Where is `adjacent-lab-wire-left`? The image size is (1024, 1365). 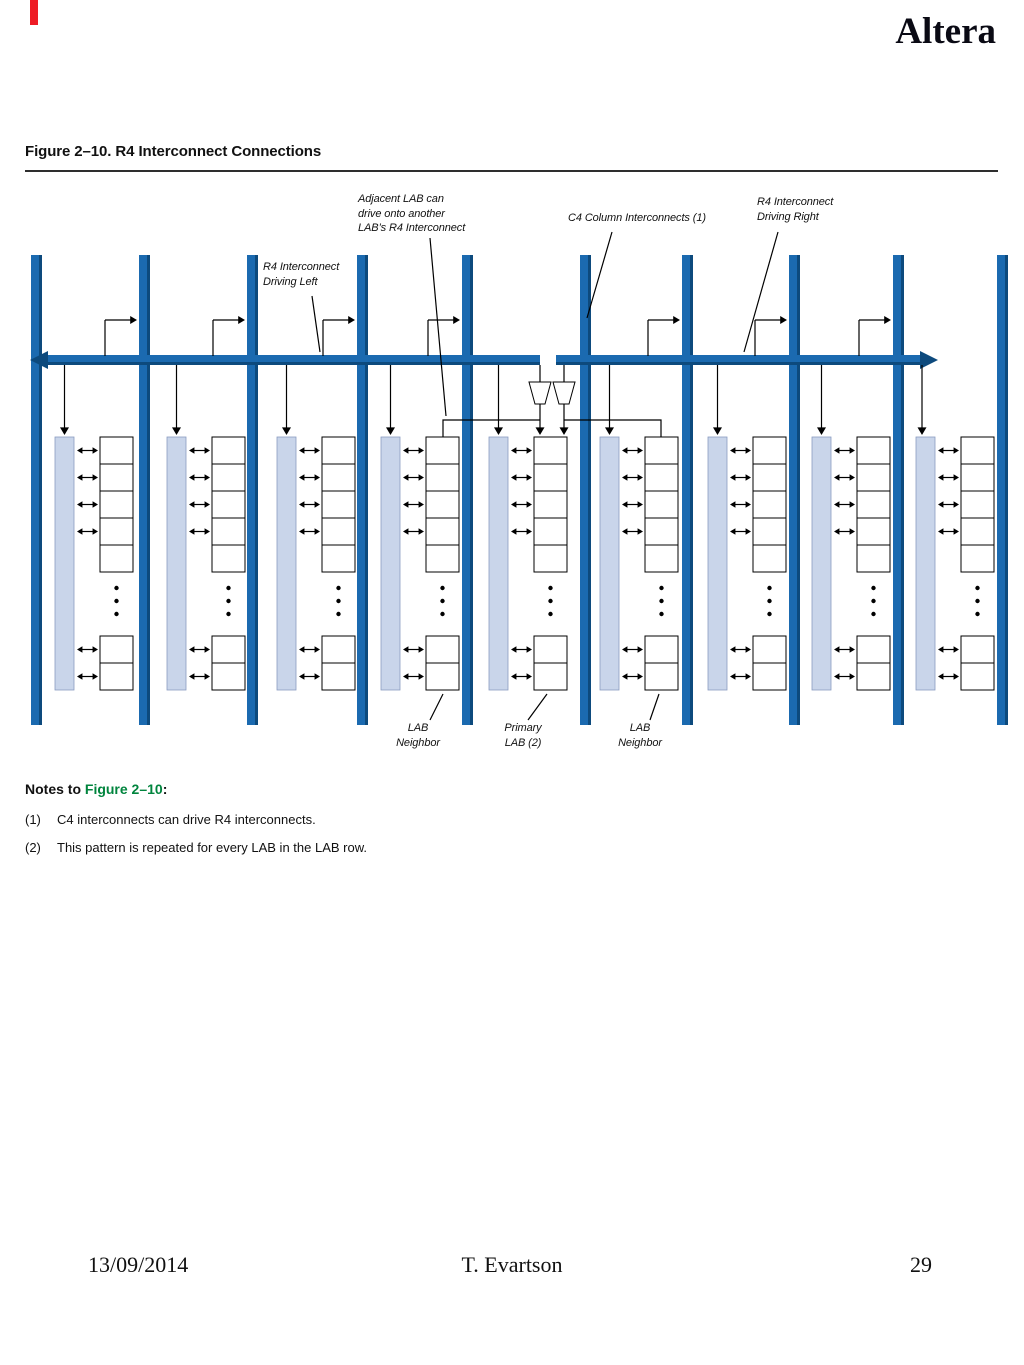 adjacent-lab-wire-left is located at coordinates (491, 428).